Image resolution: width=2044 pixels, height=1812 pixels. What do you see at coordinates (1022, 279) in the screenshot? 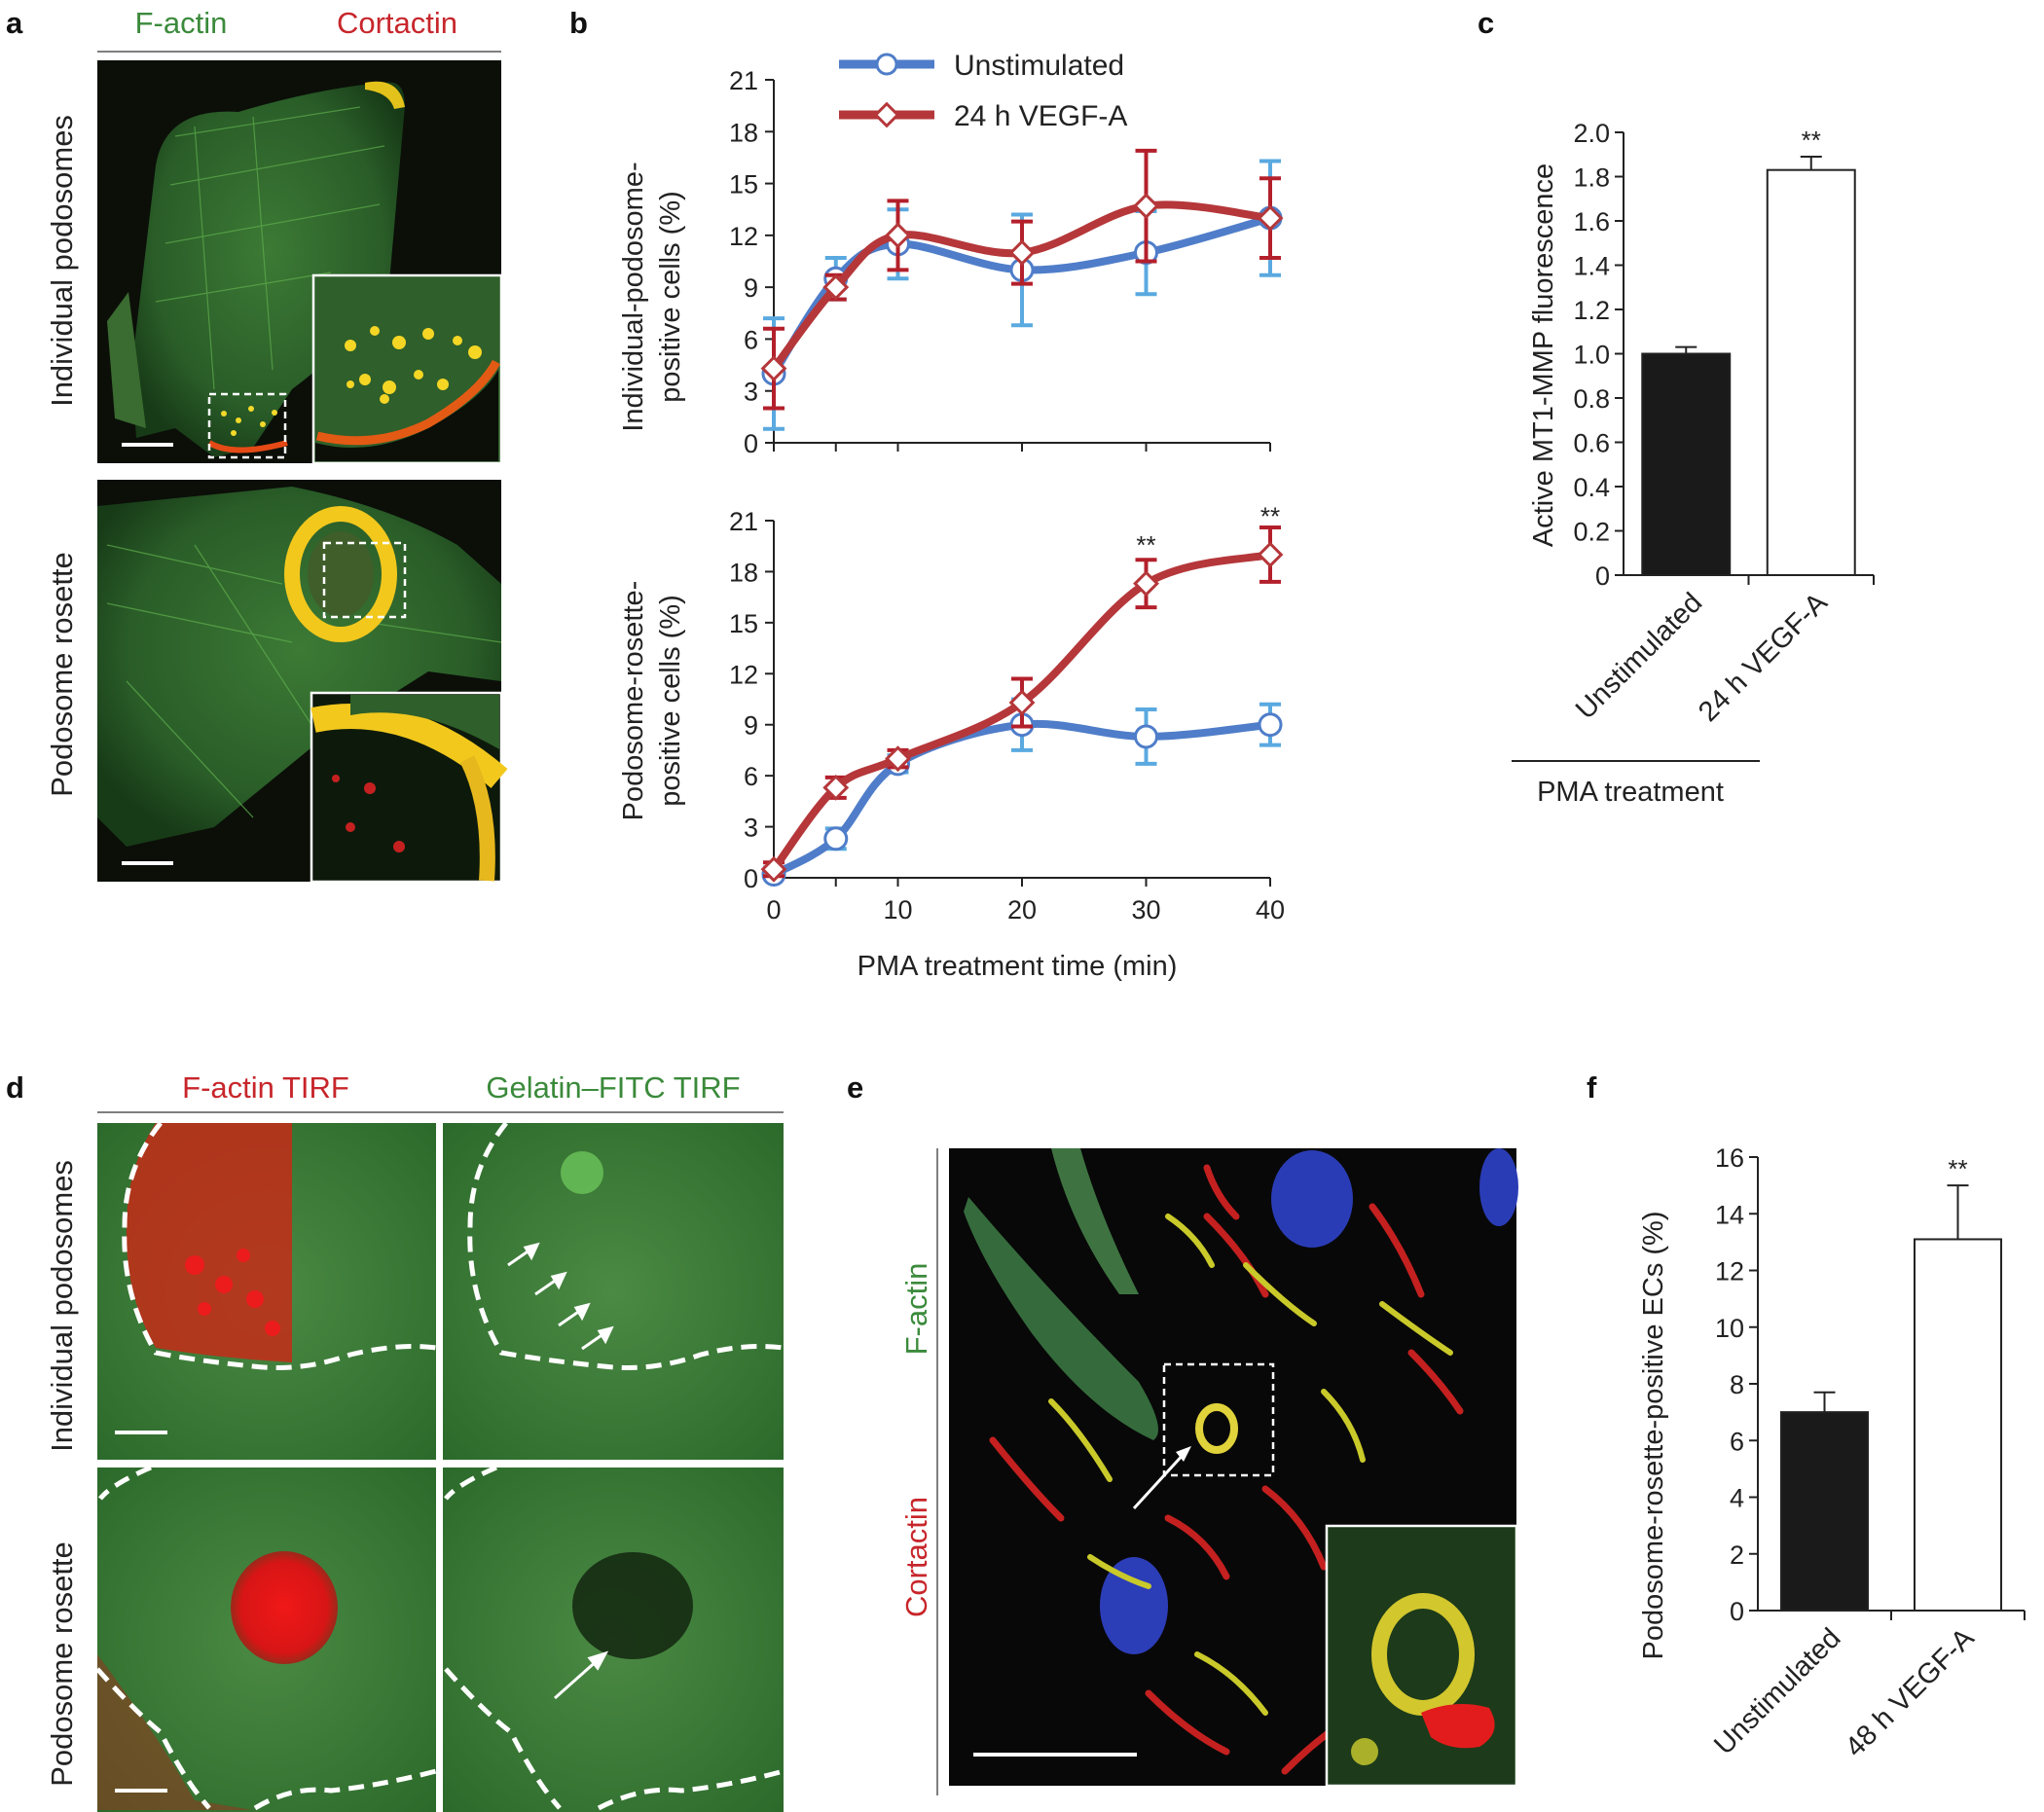
I see `series-vegf` at bounding box center [1022, 279].